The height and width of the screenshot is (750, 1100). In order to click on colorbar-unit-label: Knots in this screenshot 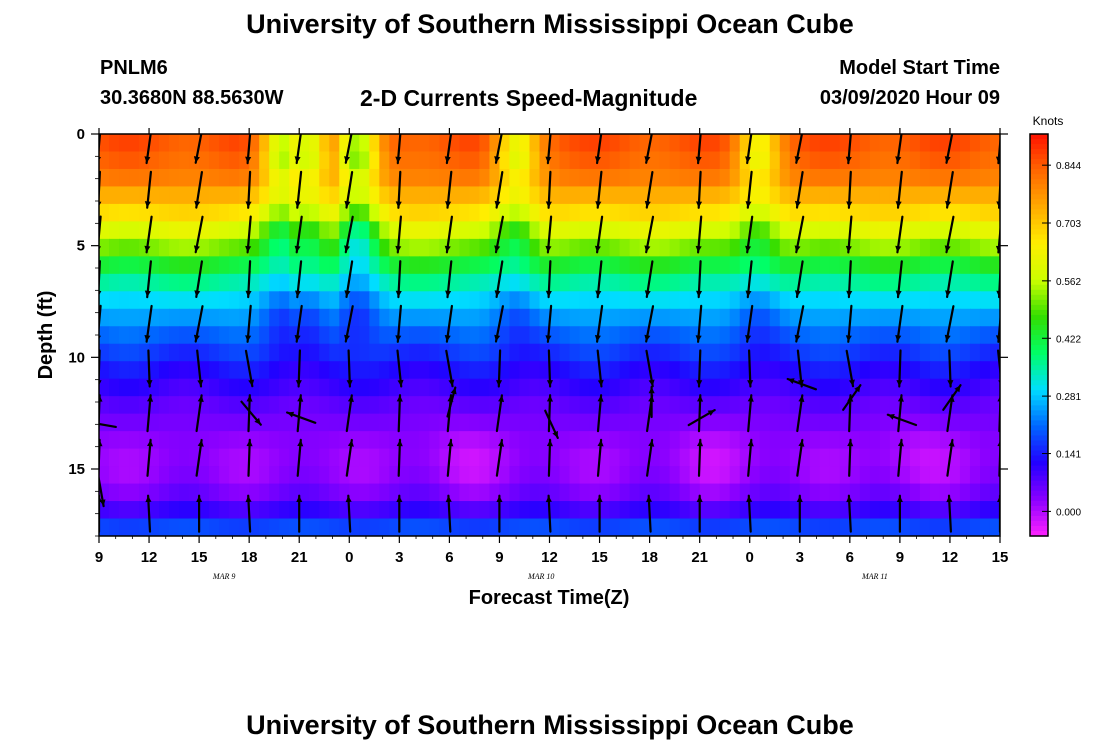, I will do `click(1048, 121)`.